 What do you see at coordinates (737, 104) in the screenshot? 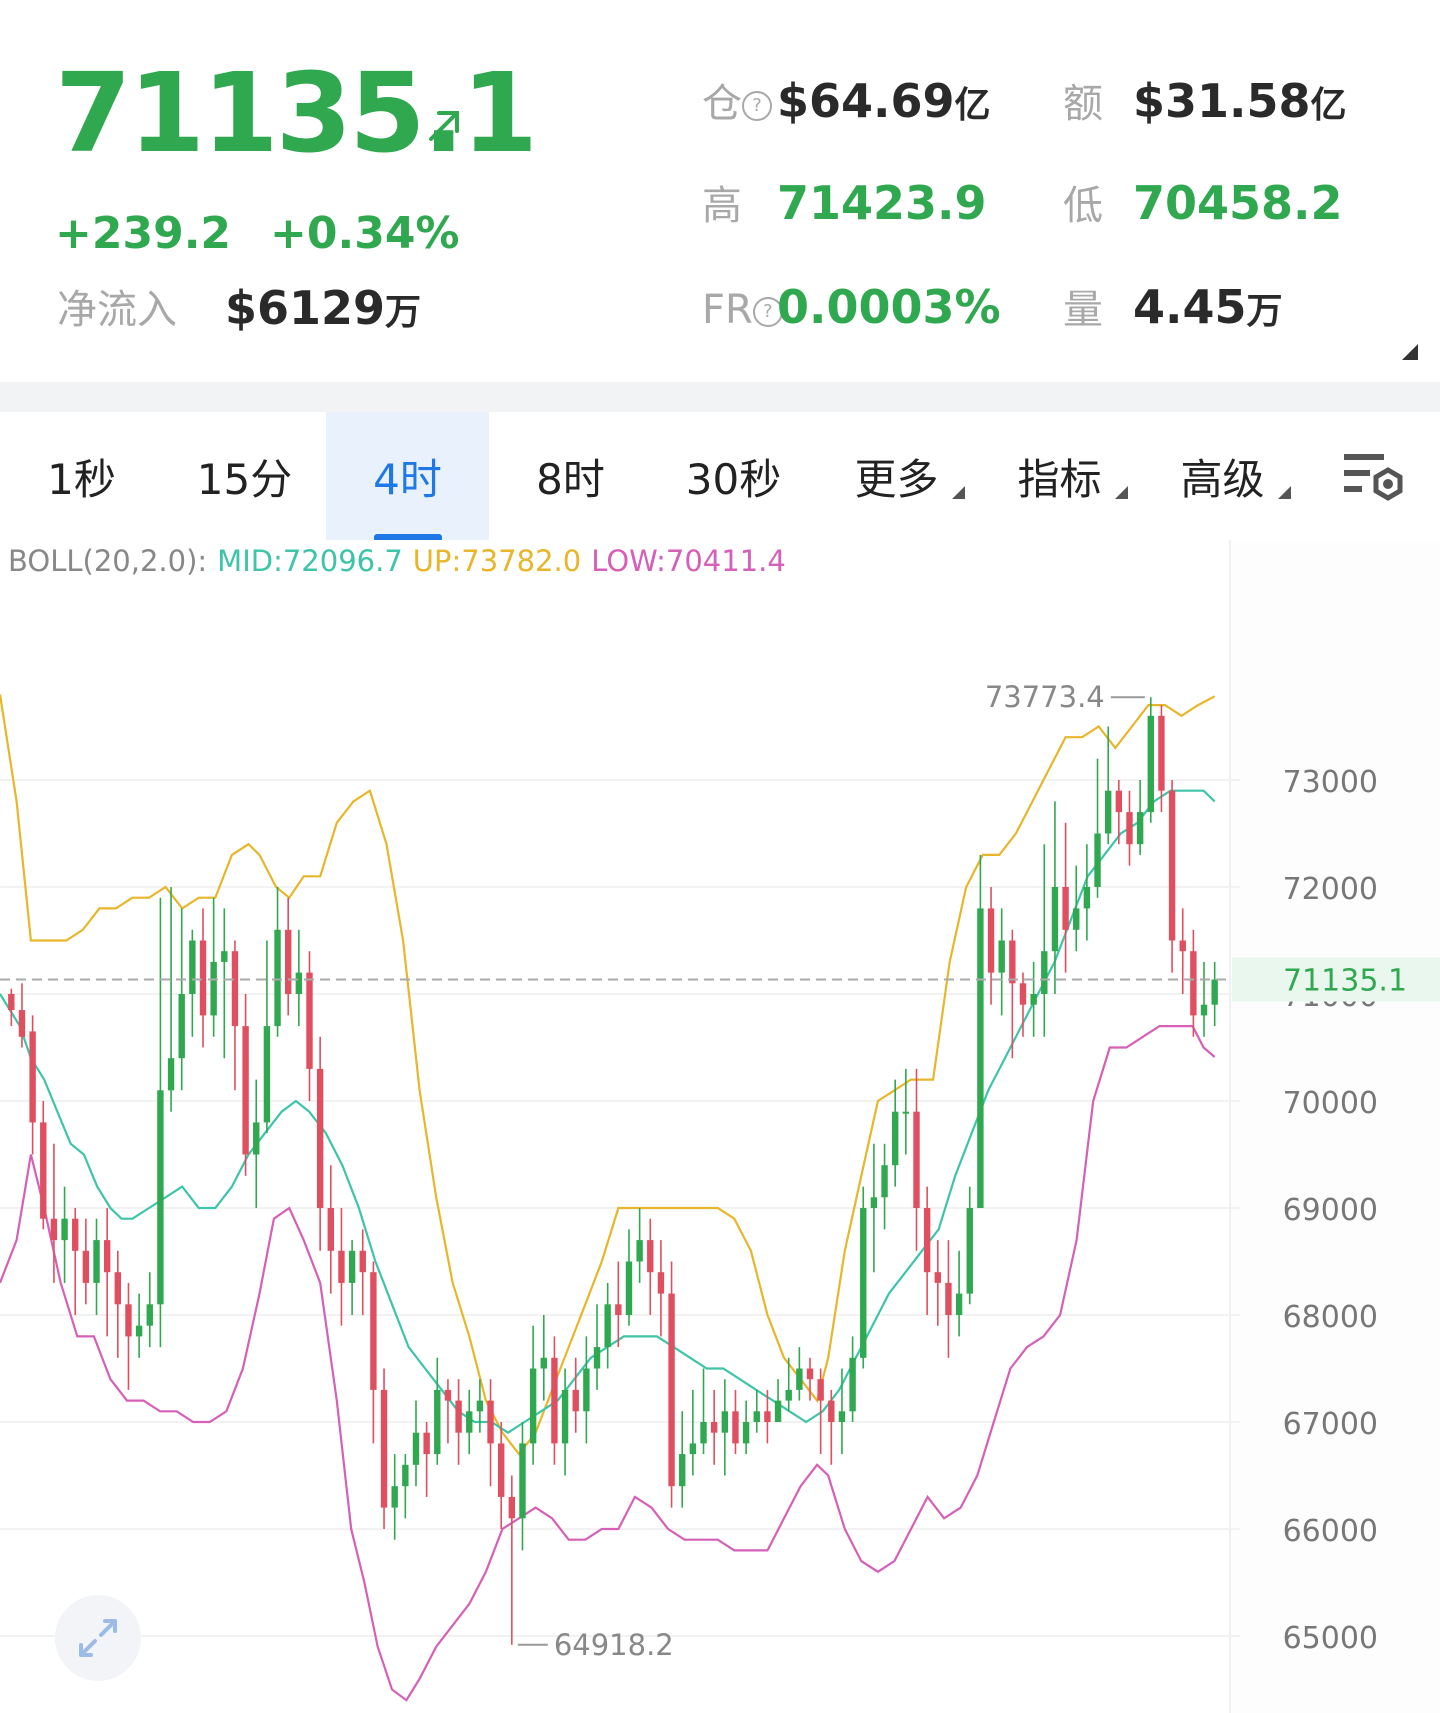
I see `open-interest-label: 仓?` at bounding box center [737, 104].